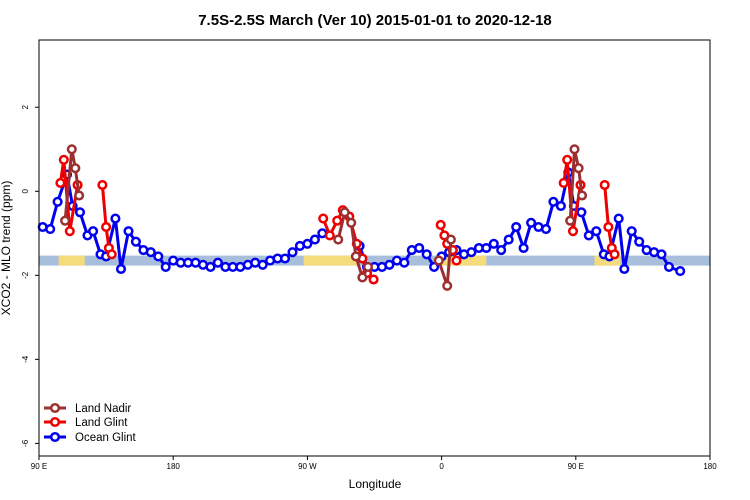 The width and height of the screenshot is (750, 500). I want to click on y-tick-label: 0, so click(25, 190).